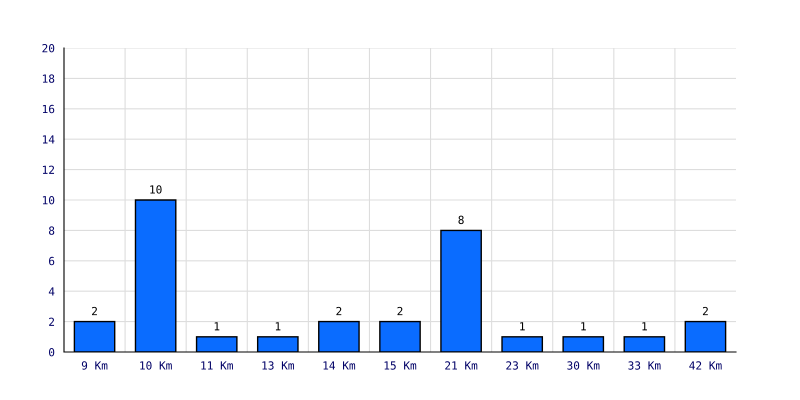 This screenshot has width=800, height=400. I want to click on x-tick-label: 33 Km, so click(644, 365).